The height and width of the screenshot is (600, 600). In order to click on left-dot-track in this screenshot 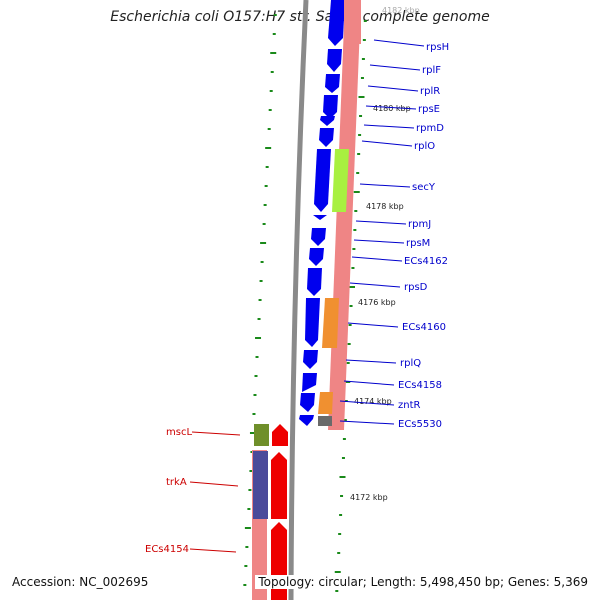, I will do `click(260, 300)`.